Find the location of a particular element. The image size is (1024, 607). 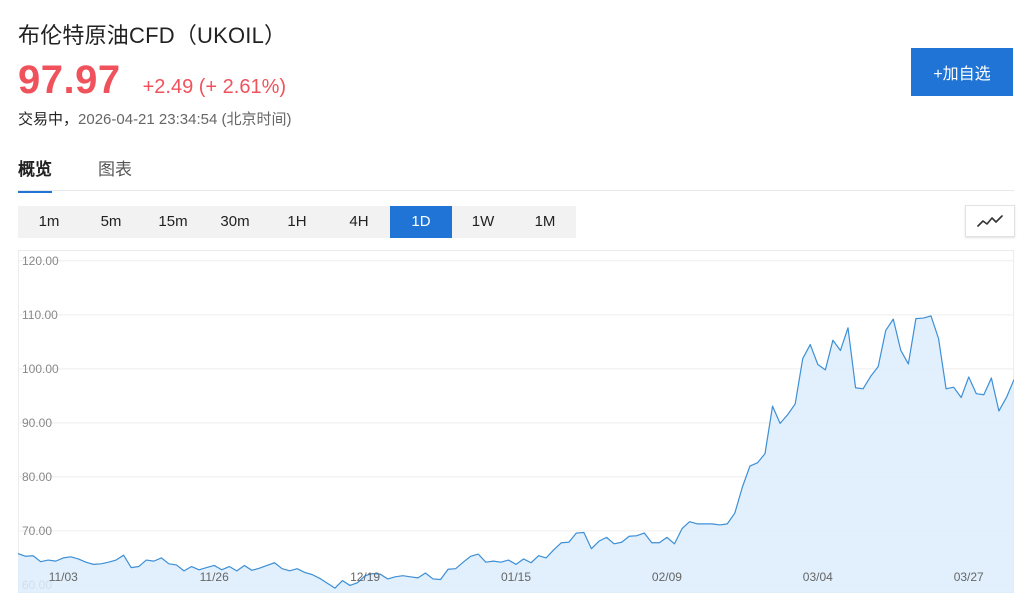

tab-chart: 图表 is located at coordinates (115, 169).